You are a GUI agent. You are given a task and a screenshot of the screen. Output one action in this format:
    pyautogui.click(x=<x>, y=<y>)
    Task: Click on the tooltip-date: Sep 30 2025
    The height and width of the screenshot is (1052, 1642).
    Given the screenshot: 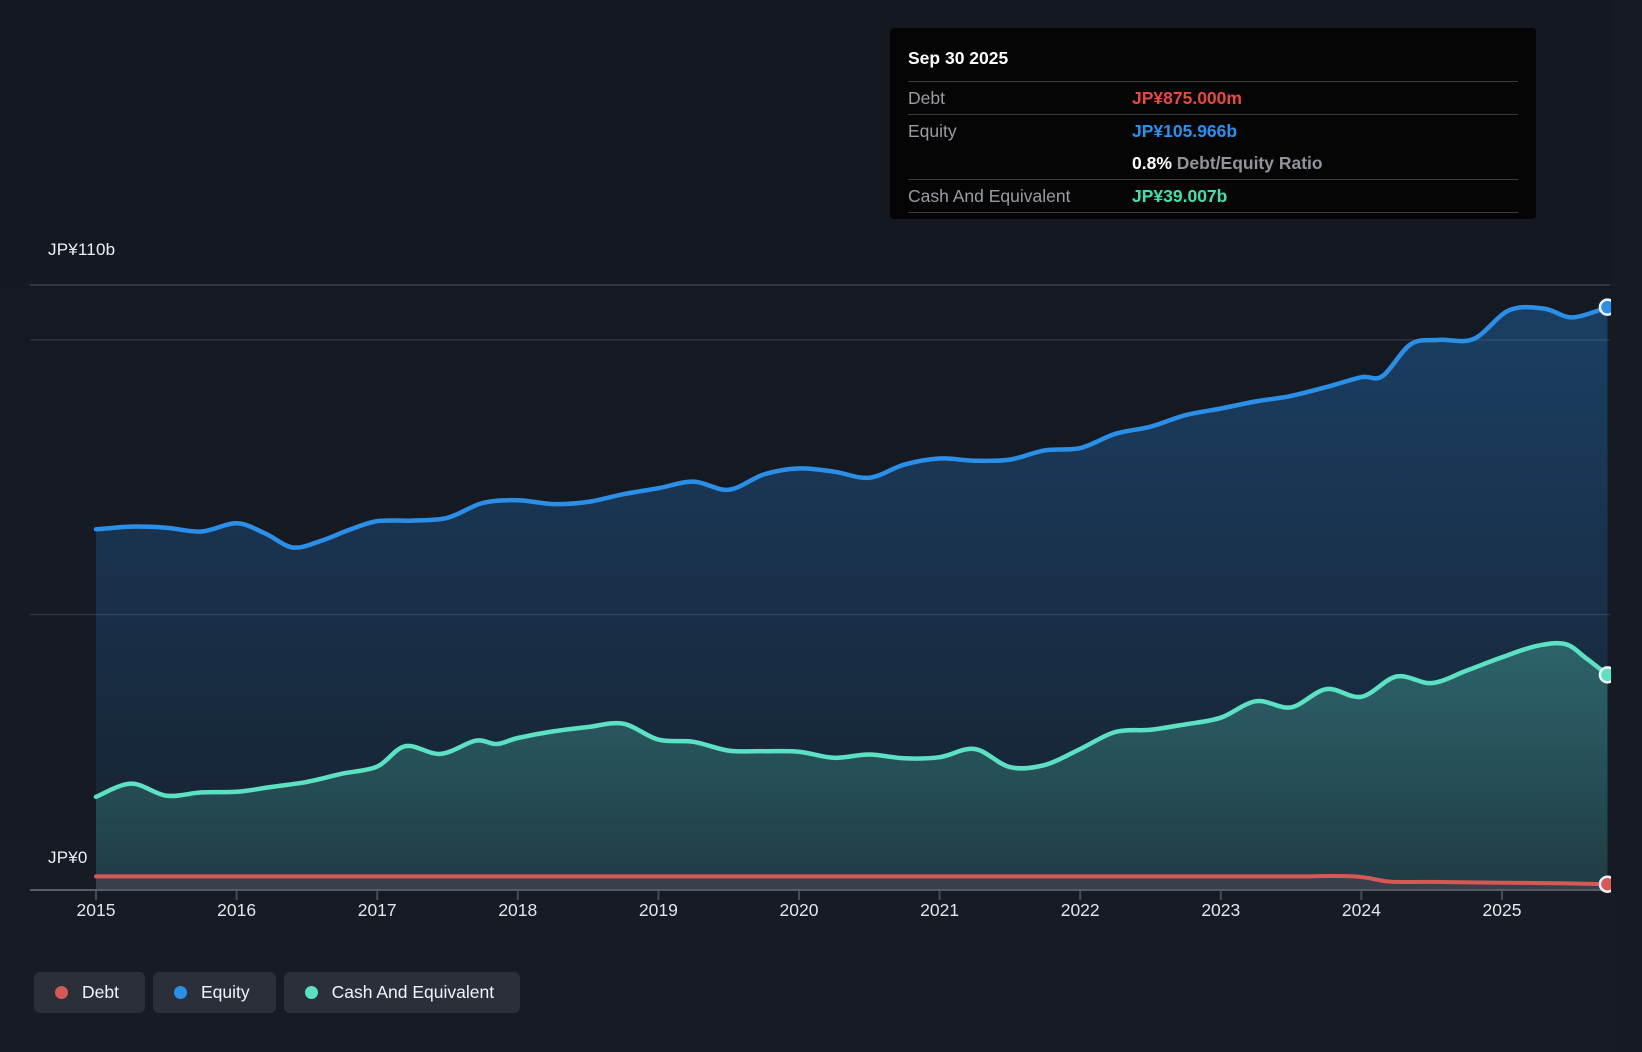 What is the action you would take?
    pyautogui.click(x=958, y=58)
    